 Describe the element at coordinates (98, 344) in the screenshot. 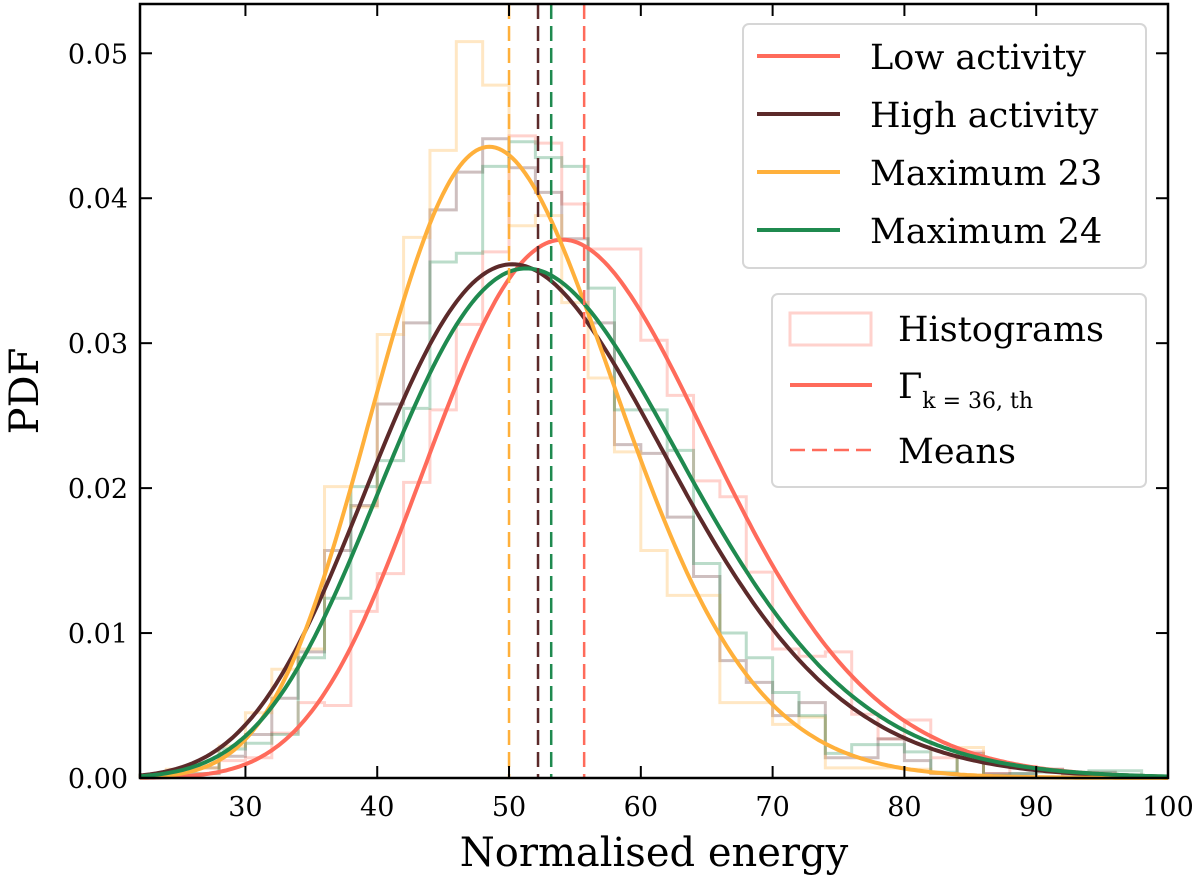

I see `y-tick-label: 0.03` at that location.